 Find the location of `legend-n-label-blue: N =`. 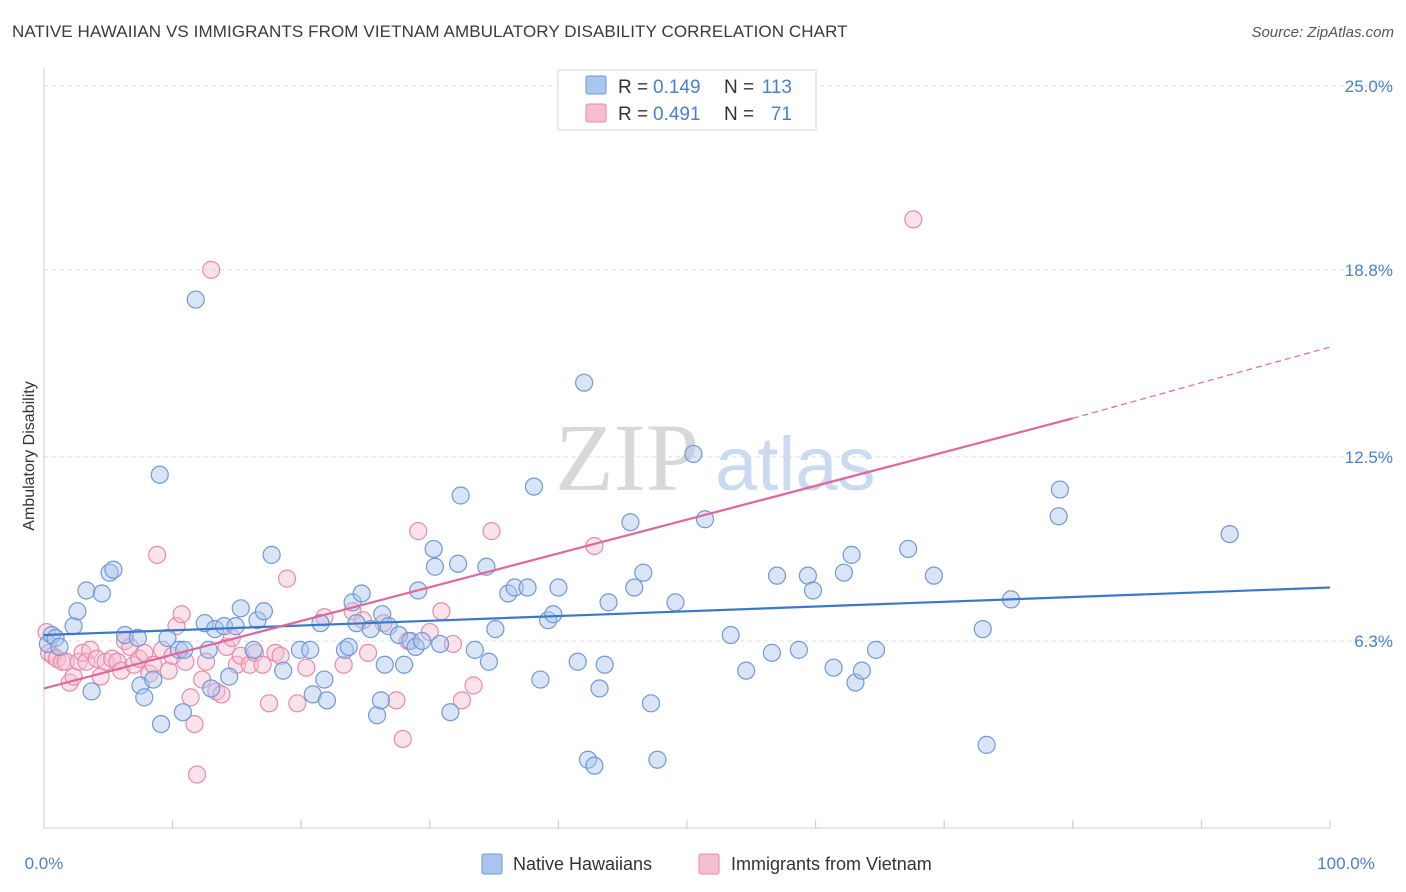

legend-n-label-blue: N = is located at coordinates (739, 87).